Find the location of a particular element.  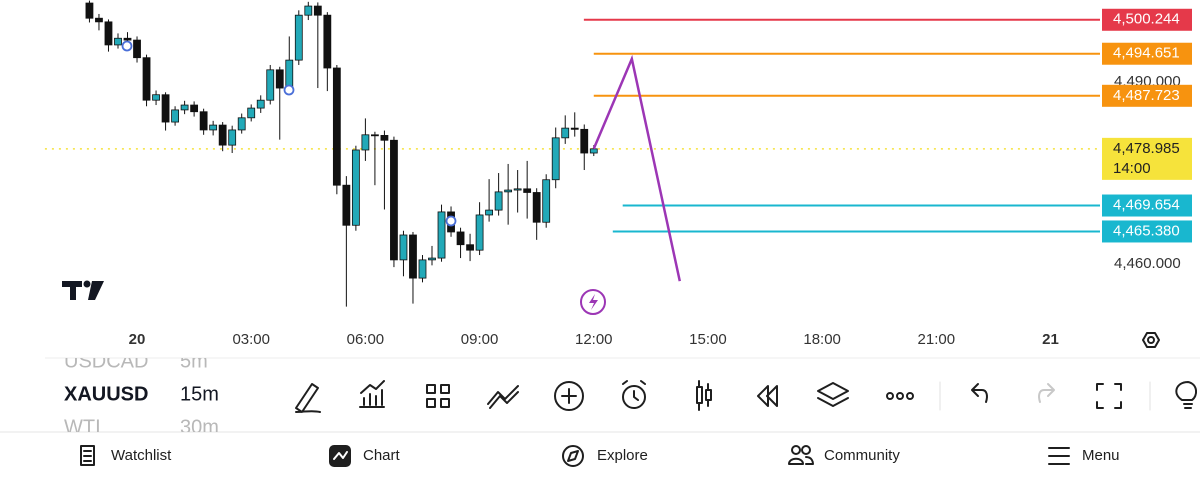

settings-icon is located at coordinates (1151, 340).